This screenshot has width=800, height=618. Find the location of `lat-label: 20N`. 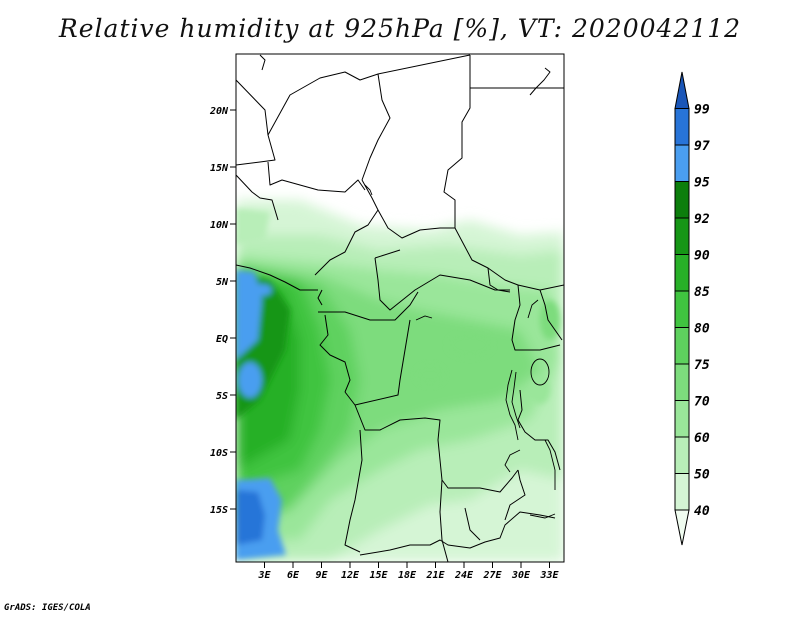

lat-label: 20N is located at coordinates (219, 111).